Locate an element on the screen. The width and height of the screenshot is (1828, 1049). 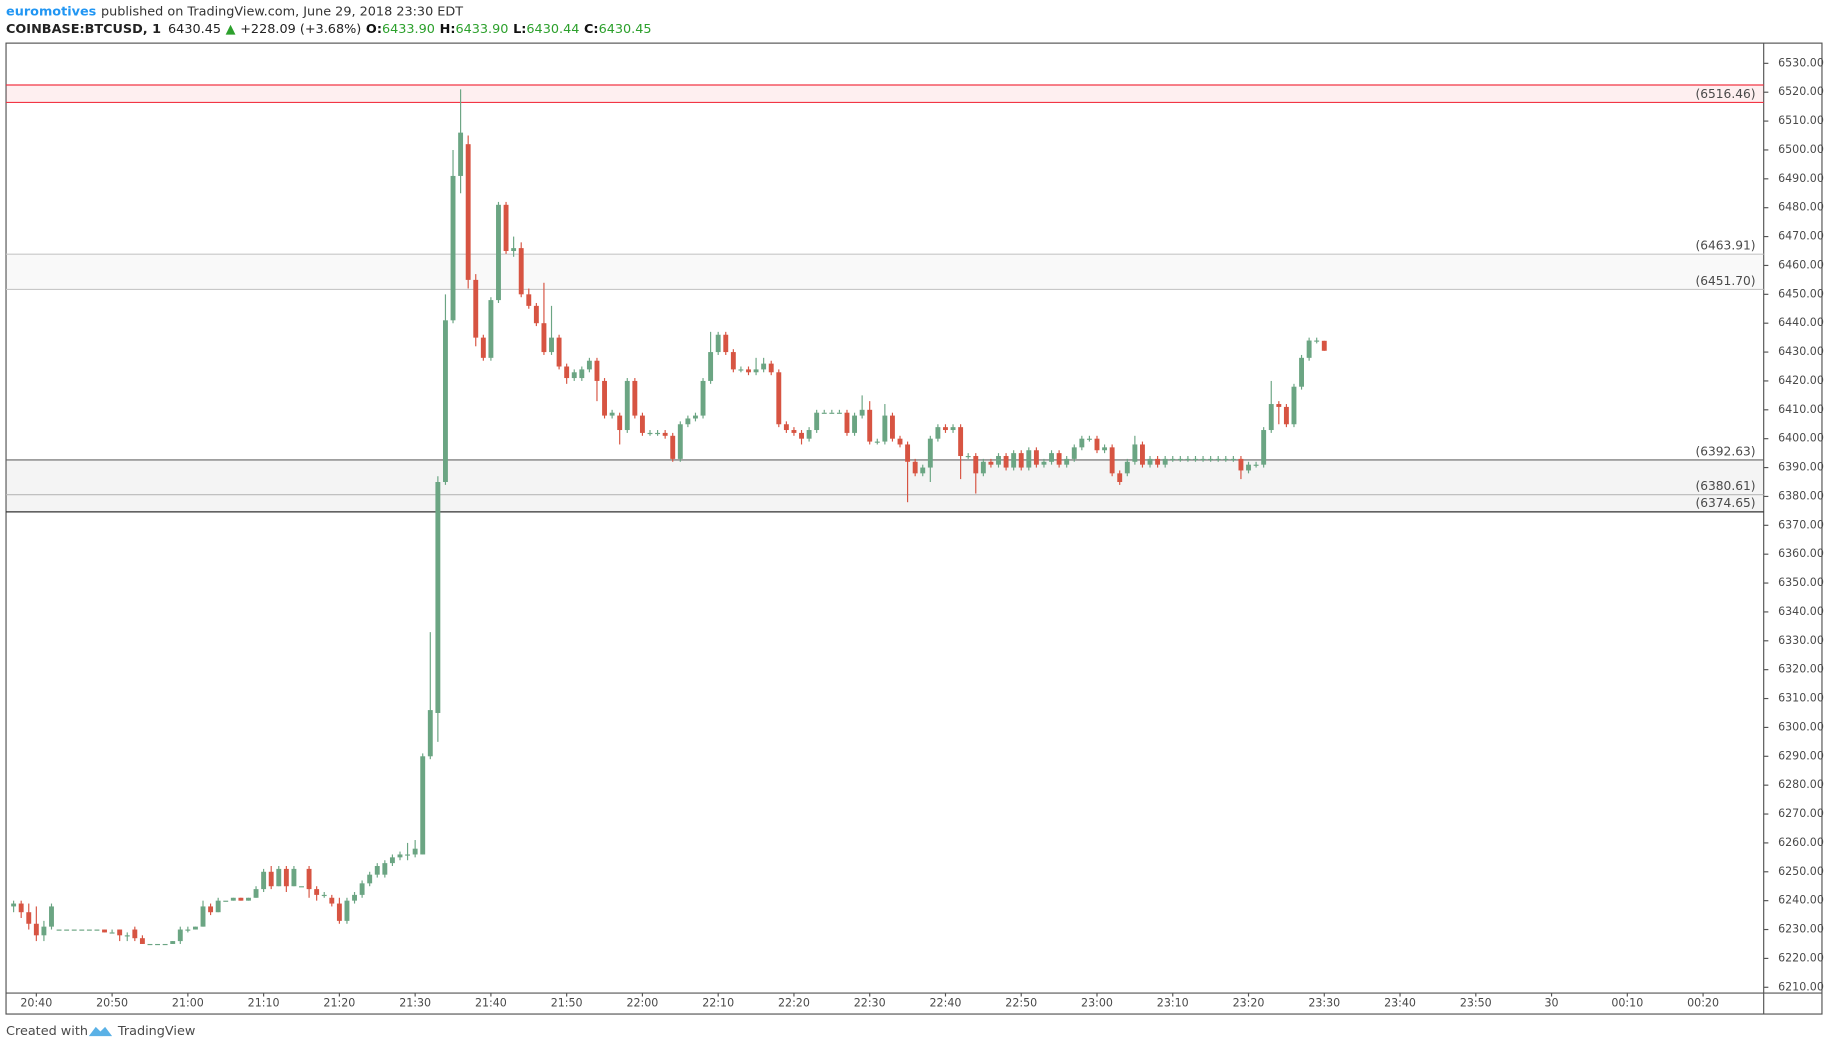
x-tick-label: 23:50 is located at coordinates (1476, 1003).